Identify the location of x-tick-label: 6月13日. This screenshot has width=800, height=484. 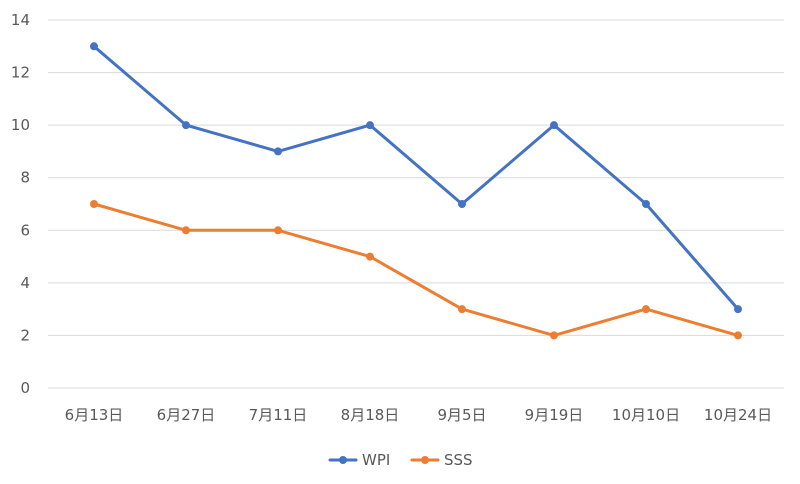
(94, 415).